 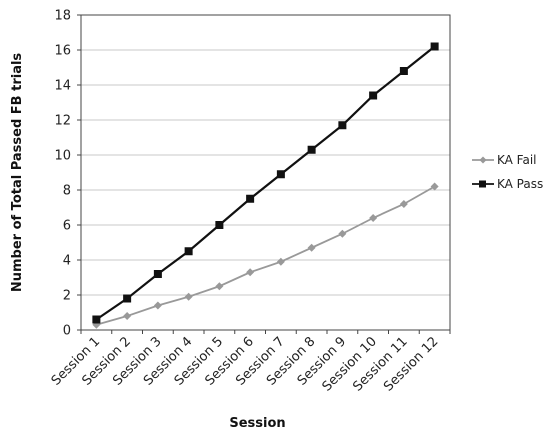 I want to click on y-tick-label: 6, so click(x=67, y=226).